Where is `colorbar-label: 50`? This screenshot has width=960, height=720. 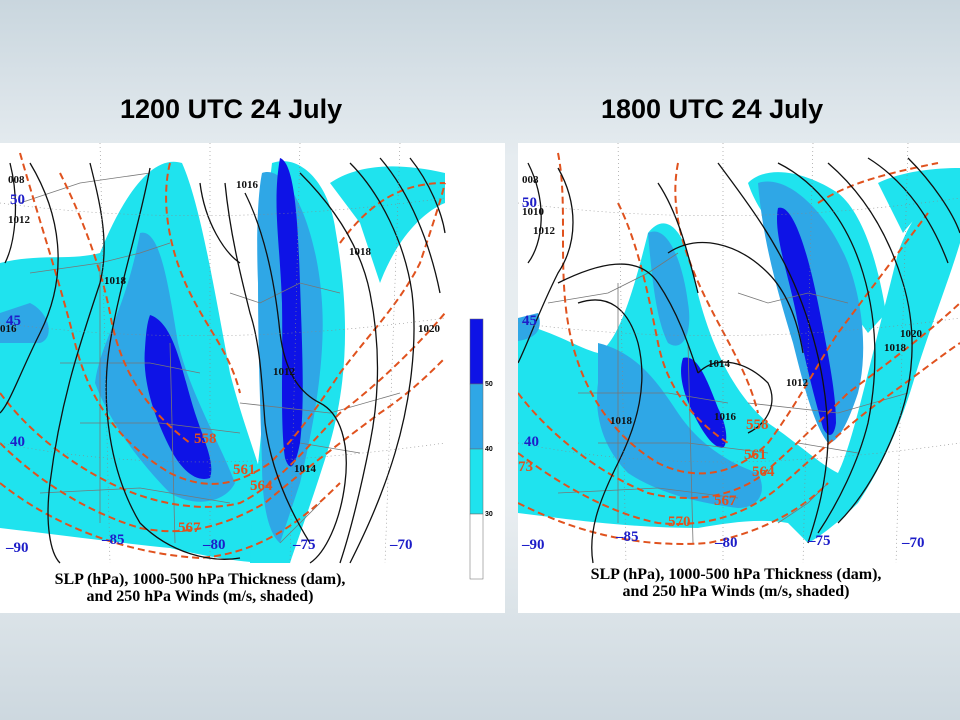
colorbar-label: 50 is located at coordinates (489, 384).